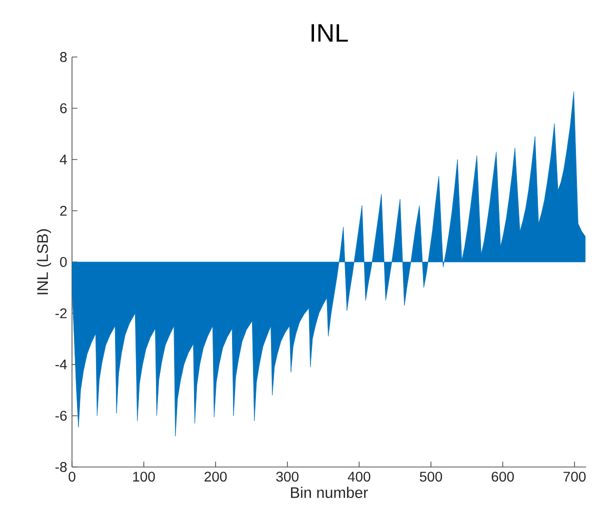  What do you see at coordinates (215, 477) in the screenshot?
I see `x-tick-label: 200` at bounding box center [215, 477].